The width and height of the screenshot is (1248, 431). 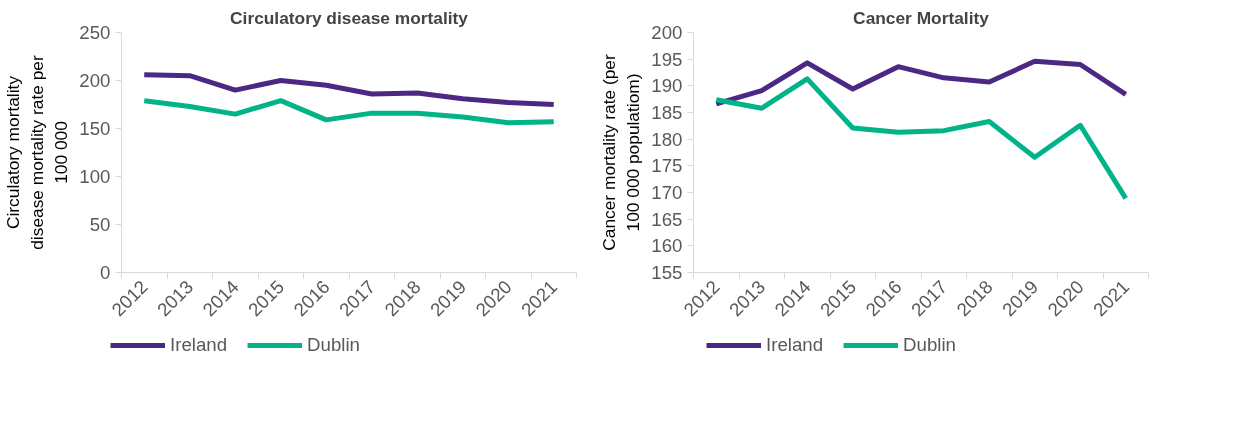 I want to click on y-tick-label: 170, so click(x=667, y=192).